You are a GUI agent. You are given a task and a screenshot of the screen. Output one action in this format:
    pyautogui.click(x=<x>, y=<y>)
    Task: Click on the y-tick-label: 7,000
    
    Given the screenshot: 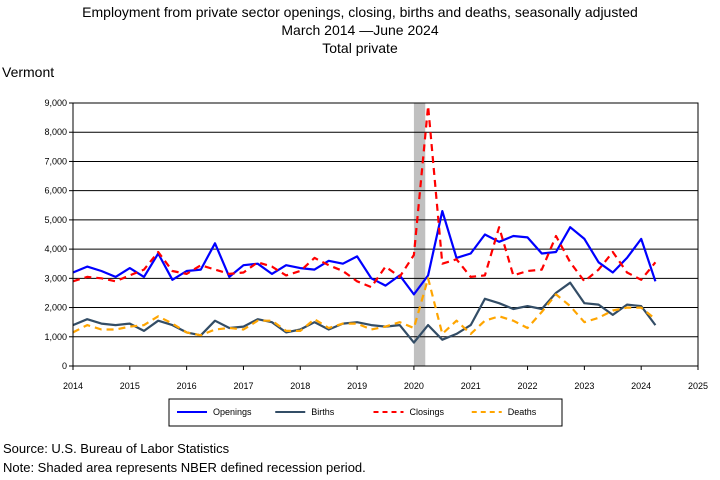 What is the action you would take?
    pyautogui.click(x=55, y=161)
    